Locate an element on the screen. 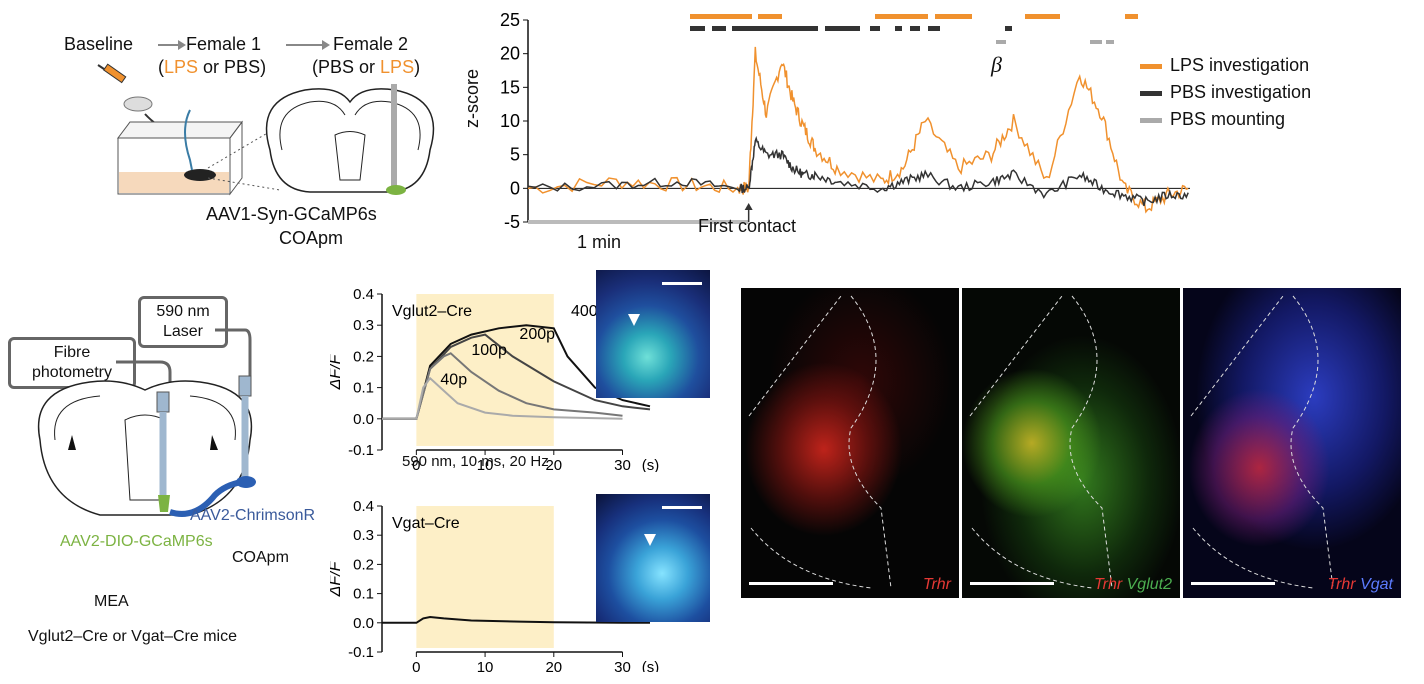  vglut2-histology-image is located at coordinates (653, 334).